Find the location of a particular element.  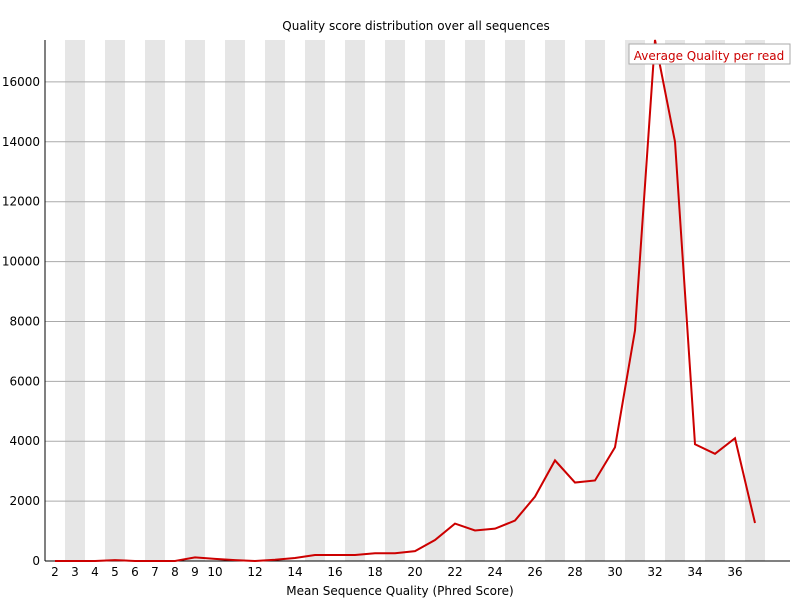

x-tick-label: 9 is located at coordinates (195, 572).